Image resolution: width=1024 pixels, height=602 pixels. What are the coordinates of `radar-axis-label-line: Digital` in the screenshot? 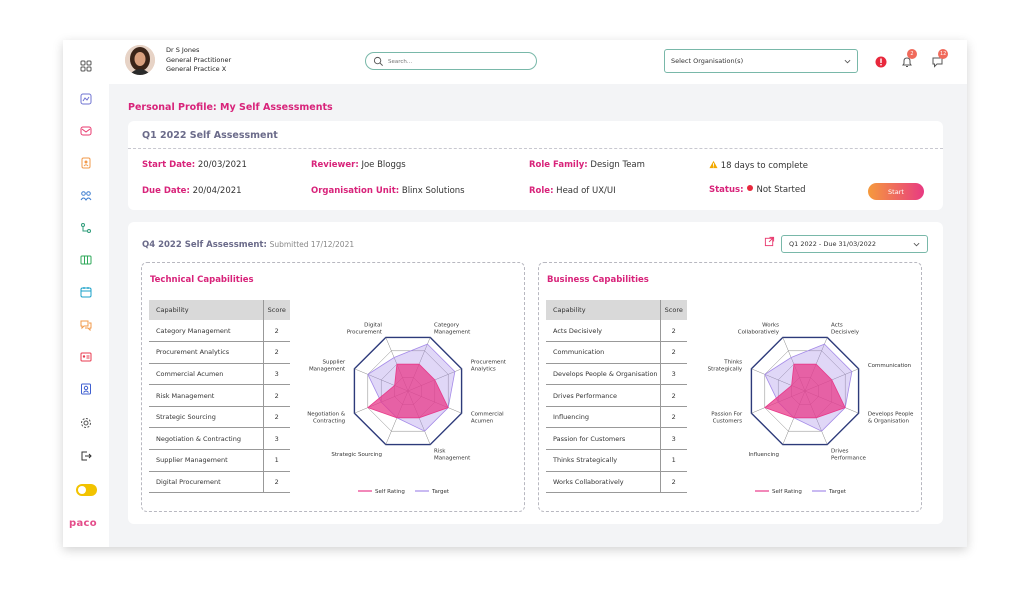 It's located at (373, 326).